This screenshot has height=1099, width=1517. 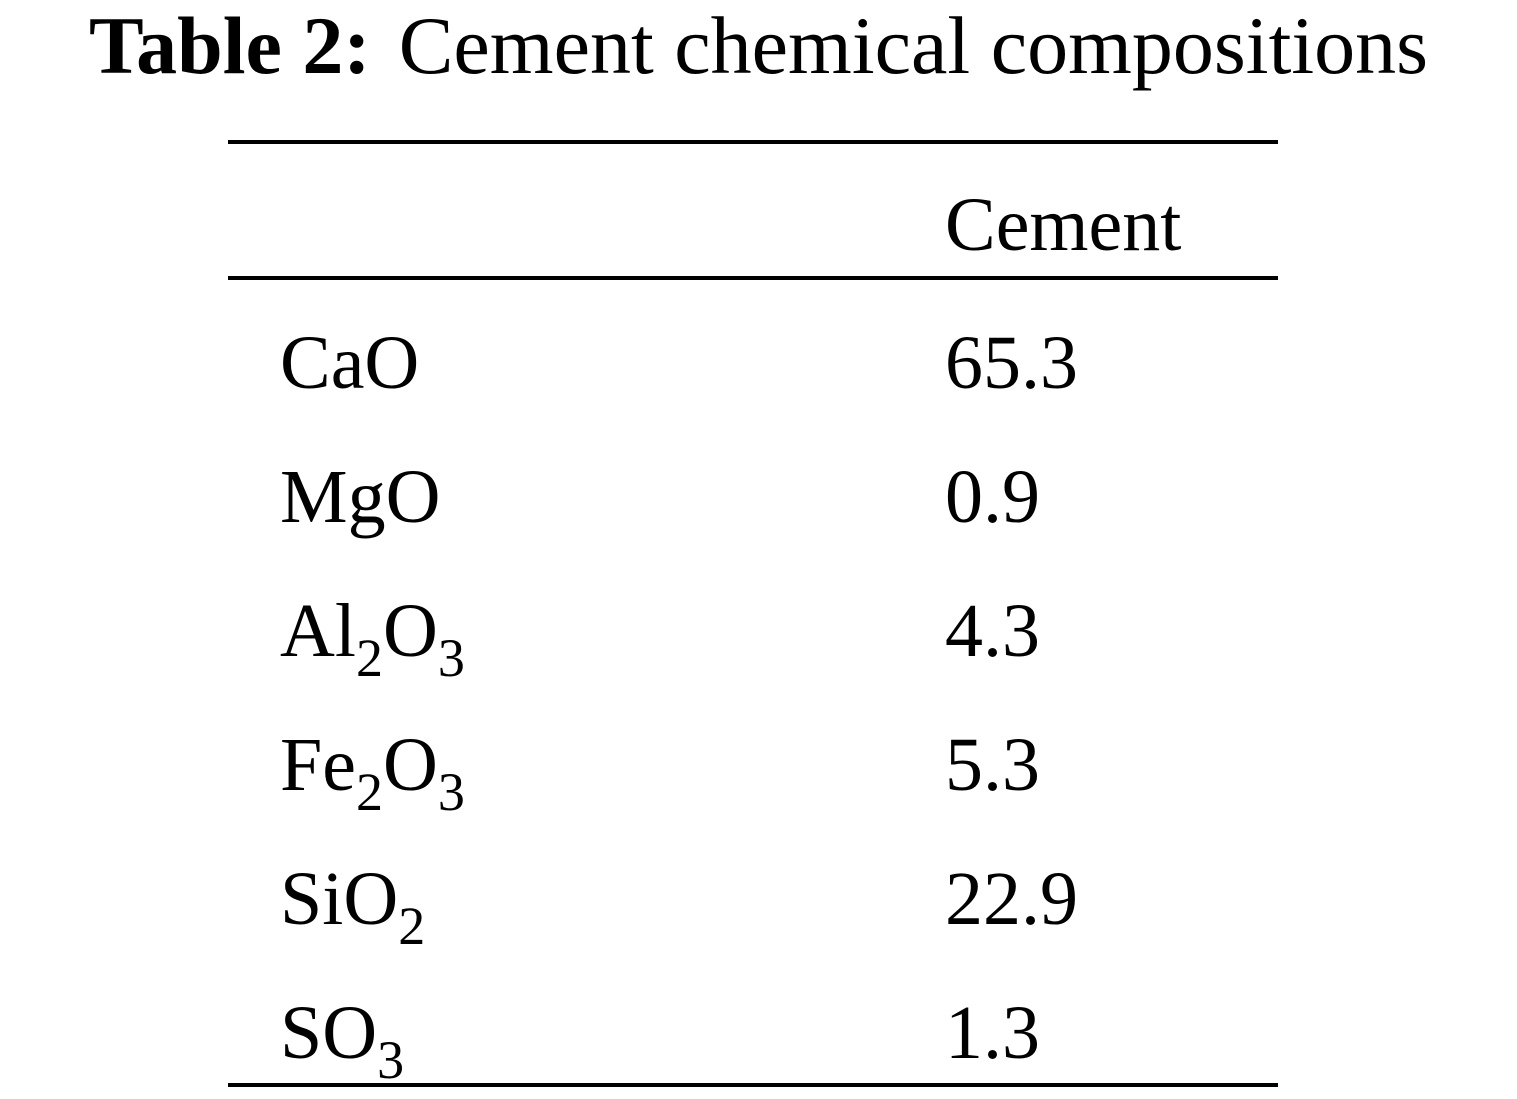 I want to click on label-text: SO, so click(x=329, y=1033).